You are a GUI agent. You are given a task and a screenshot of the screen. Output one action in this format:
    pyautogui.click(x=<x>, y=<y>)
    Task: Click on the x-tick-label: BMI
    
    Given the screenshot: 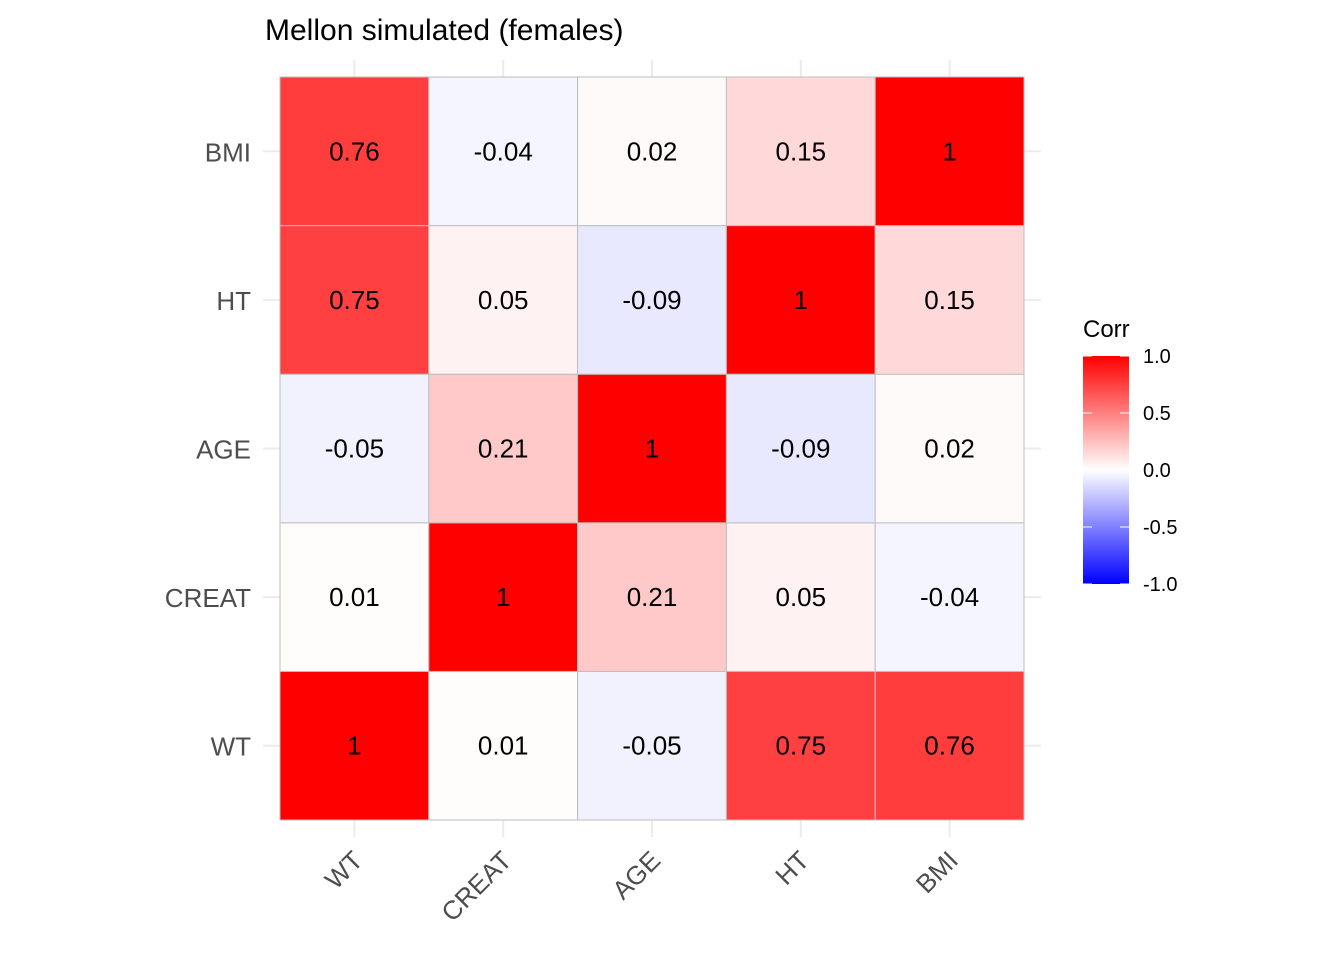 What is the action you would take?
    pyautogui.click(x=937, y=872)
    